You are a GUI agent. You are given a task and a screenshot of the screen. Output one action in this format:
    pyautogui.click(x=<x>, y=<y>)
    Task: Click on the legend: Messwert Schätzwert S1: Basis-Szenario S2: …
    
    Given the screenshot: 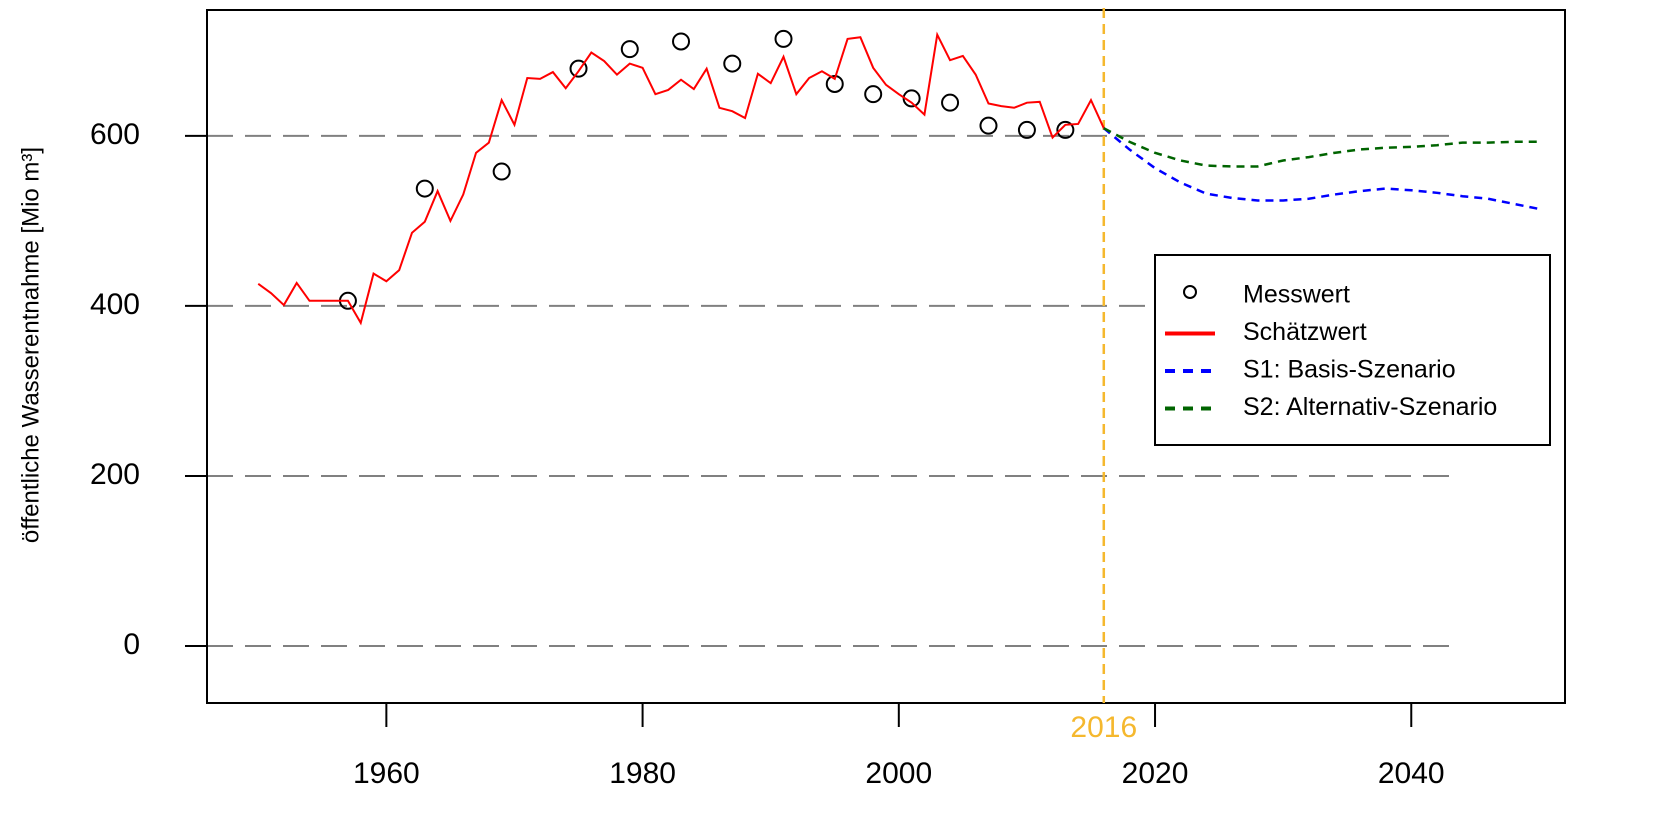 What is the action you would take?
    pyautogui.click(x=1352, y=350)
    